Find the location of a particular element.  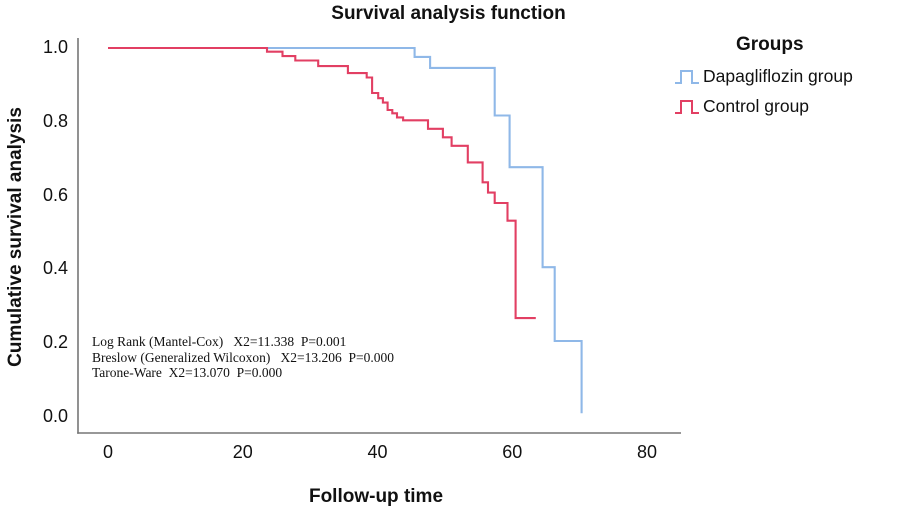

legend-title: Groups is located at coordinates (770, 44).